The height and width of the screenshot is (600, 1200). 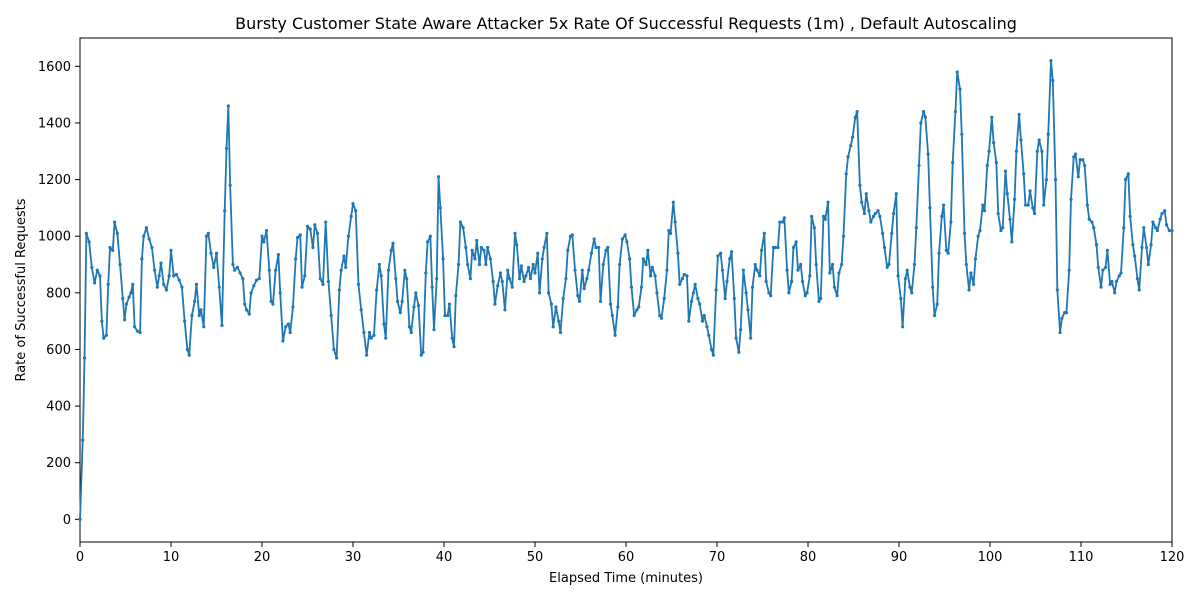 What do you see at coordinates (59, 294) in the screenshot?
I see `y-axis: 0 200 400 600 800 1000 1200 1400 1600` at bounding box center [59, 294].